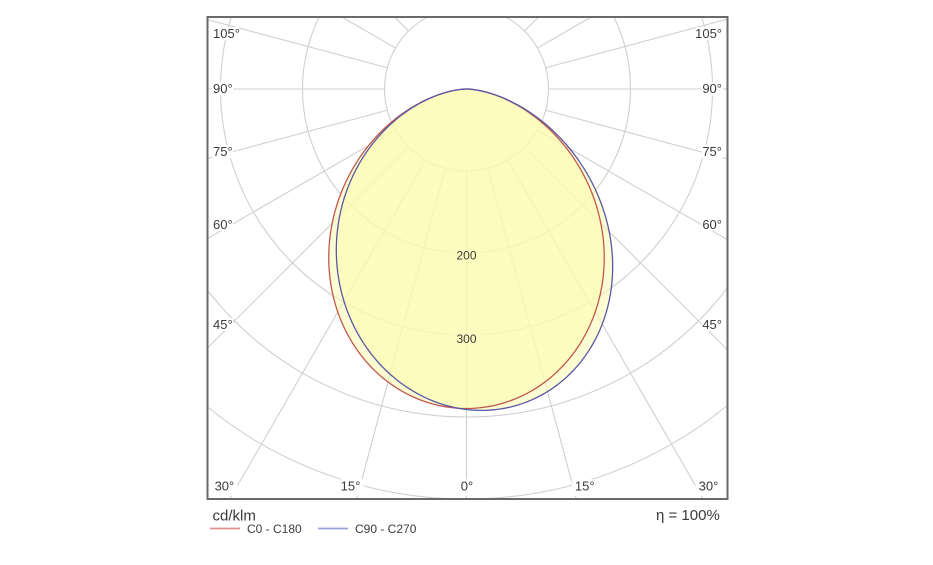  What do you see at coordinates (467, 486) in the screenshot?
I see `svg-text: 0°` at bounding box center [467, 486].